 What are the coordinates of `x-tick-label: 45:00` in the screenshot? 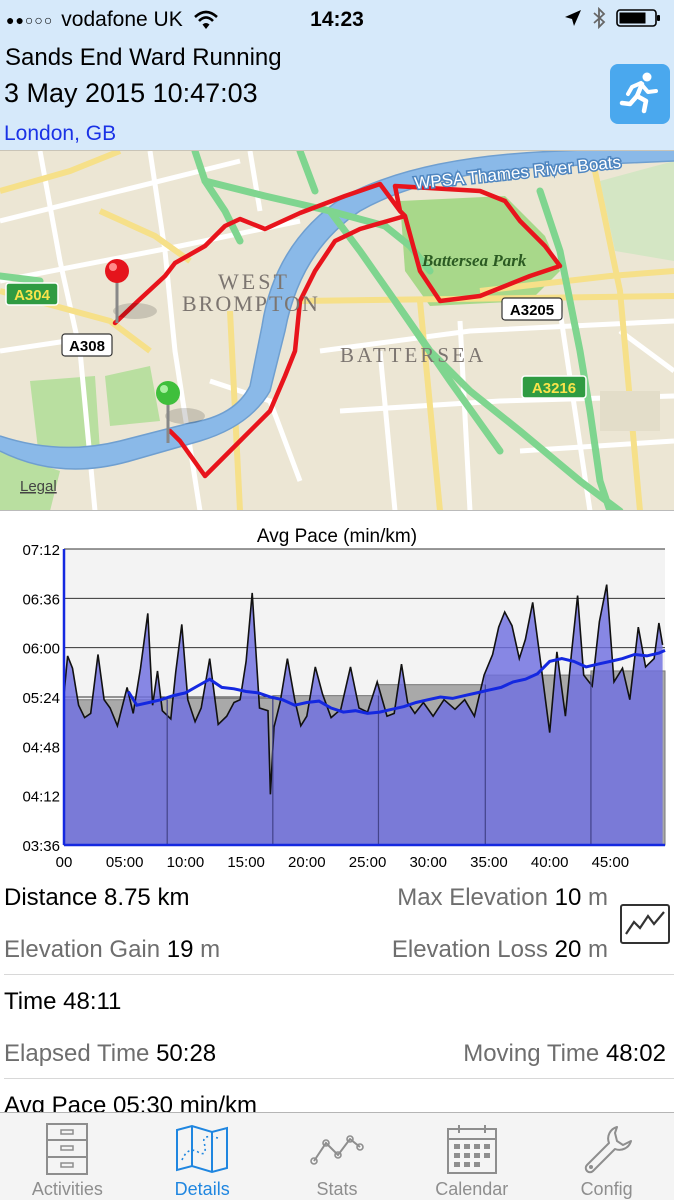 It's located at (611, 862).